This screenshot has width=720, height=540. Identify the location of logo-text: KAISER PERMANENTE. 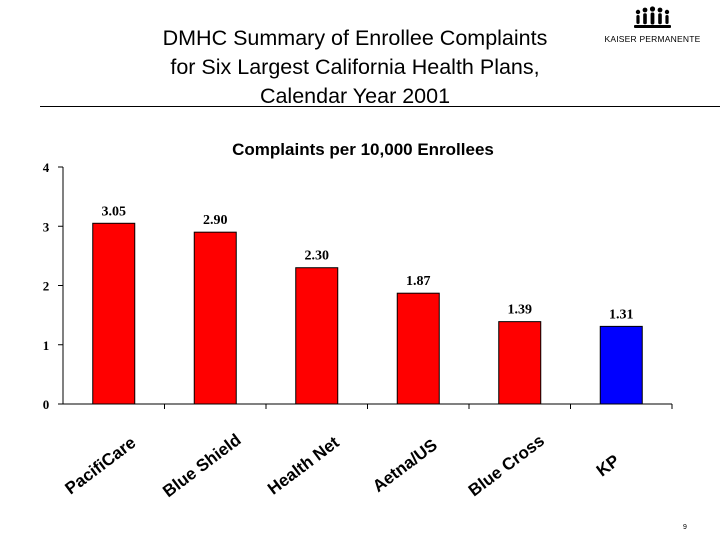
(652, 39).